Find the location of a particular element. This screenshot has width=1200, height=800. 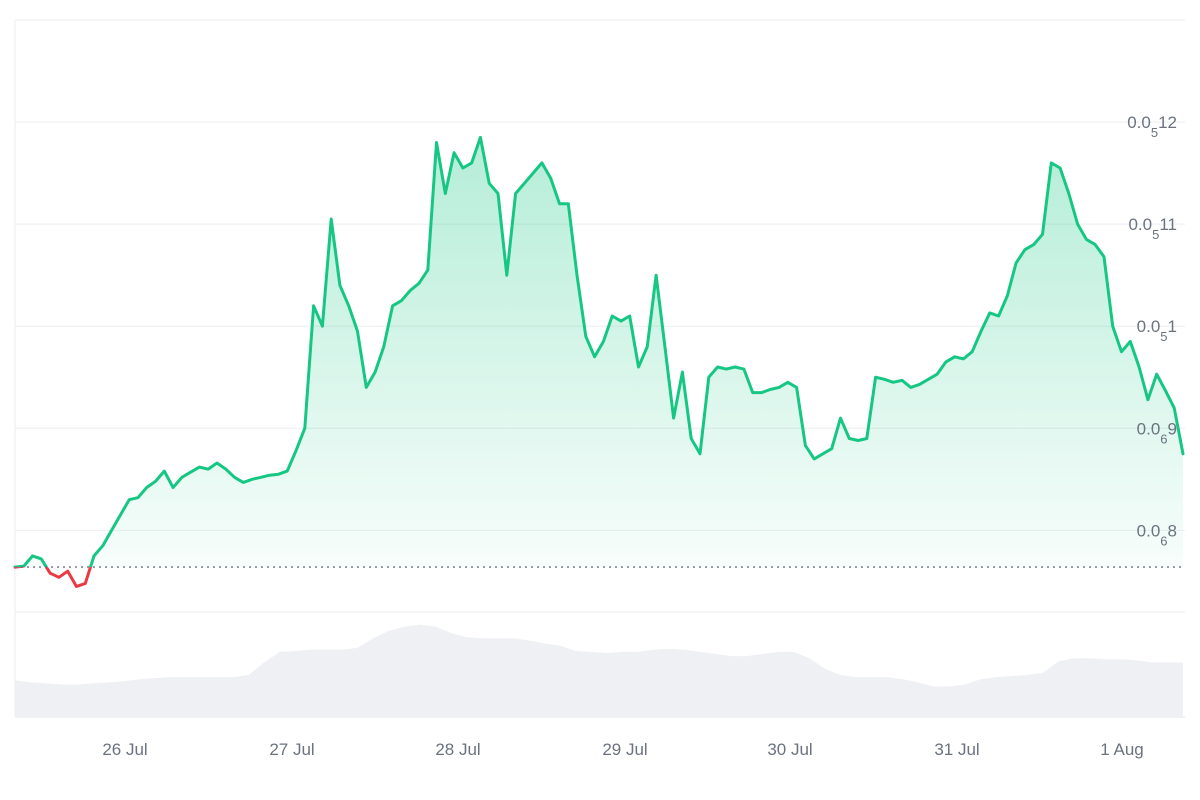

x-tick-label: 28 Jul is located at coordinates (457, 749).